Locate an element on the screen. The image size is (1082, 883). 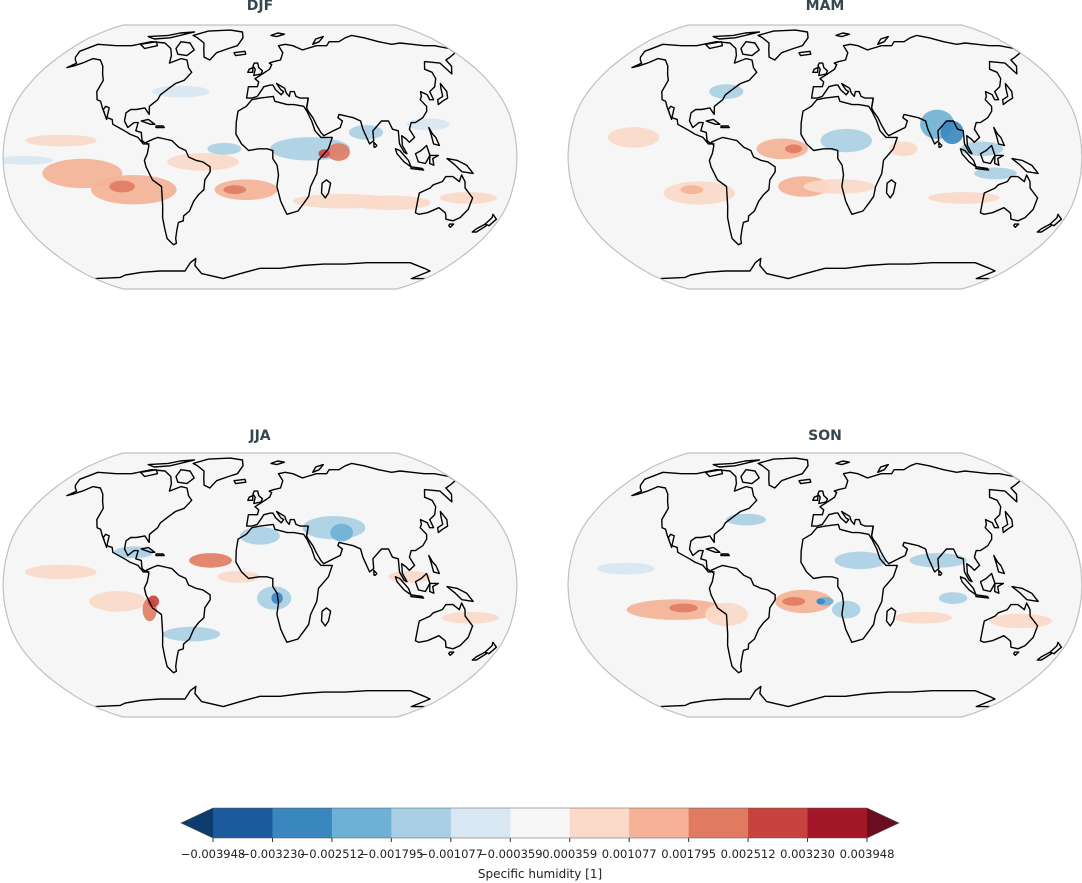
colorbar-tick-label: −0.003230 is located at coordinates (272, 854).